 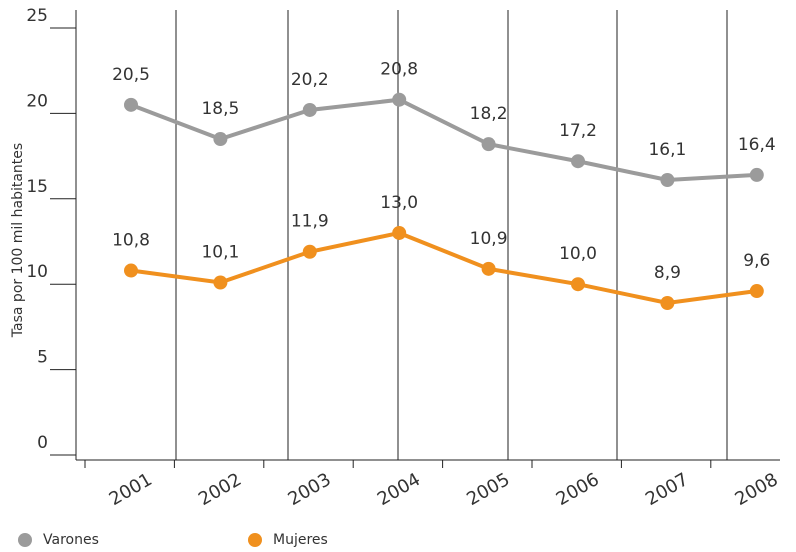 I want to click on x-tick-label: 2002, so click(x=220, y=489).